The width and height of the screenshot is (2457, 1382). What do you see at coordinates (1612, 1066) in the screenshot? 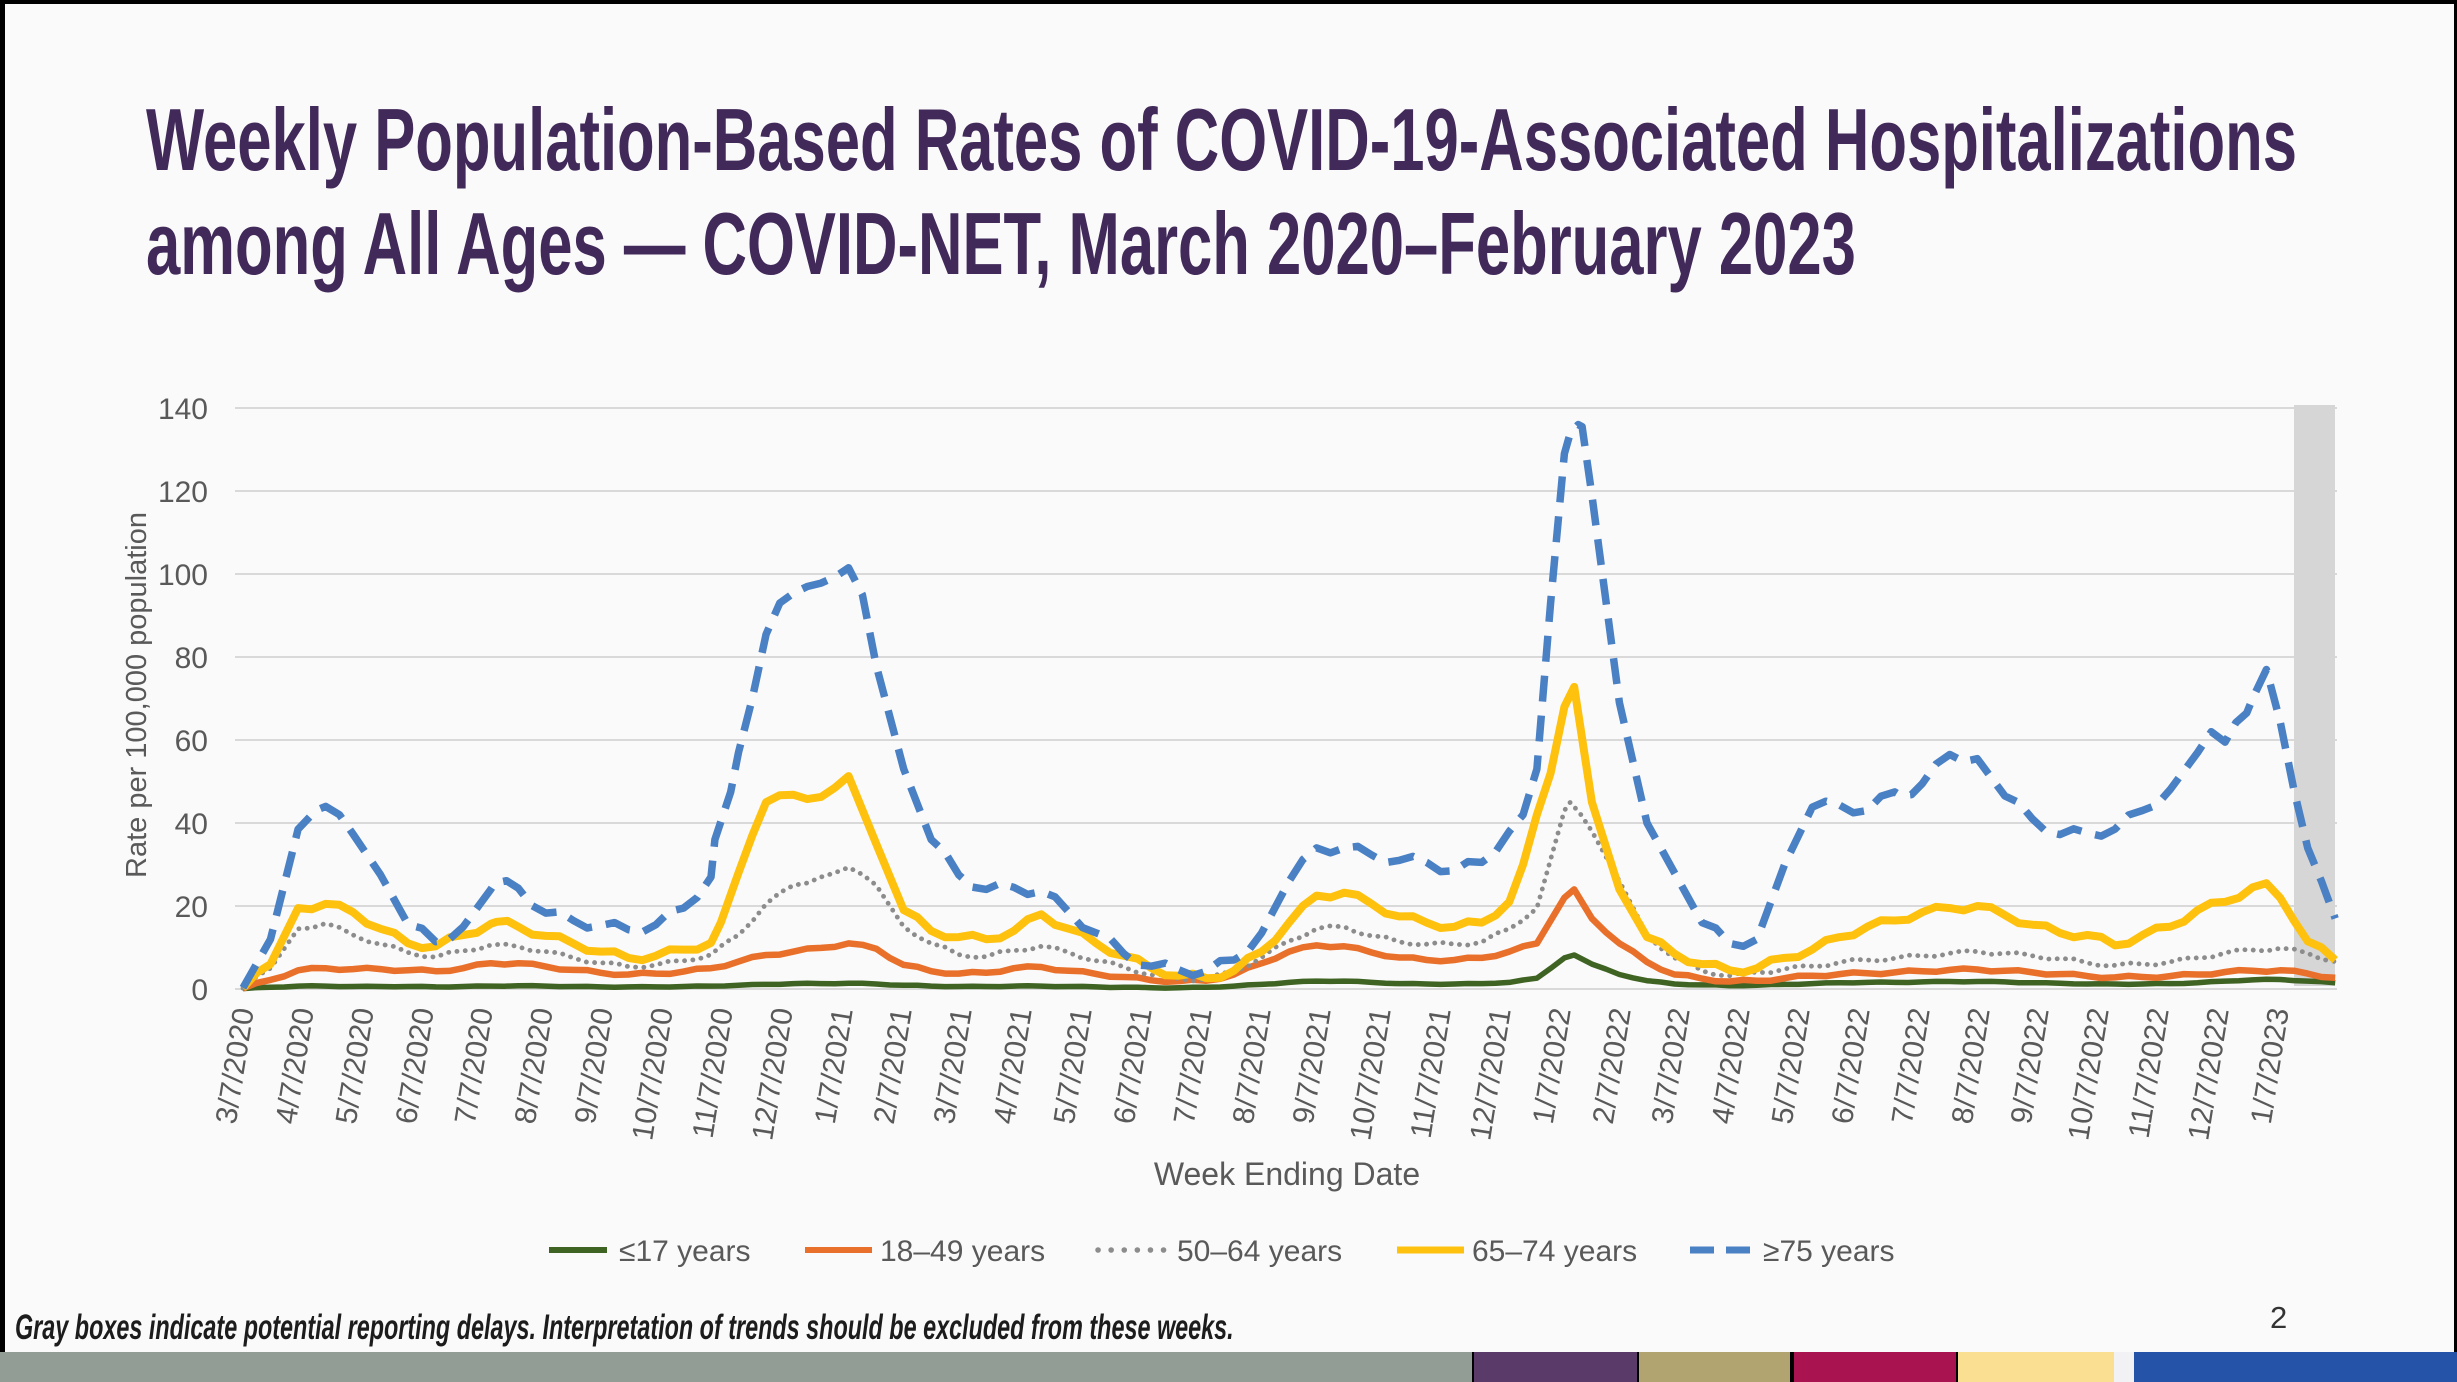
I see `svg-text: 2/7/2022` at bounding box center [1612, 1066].